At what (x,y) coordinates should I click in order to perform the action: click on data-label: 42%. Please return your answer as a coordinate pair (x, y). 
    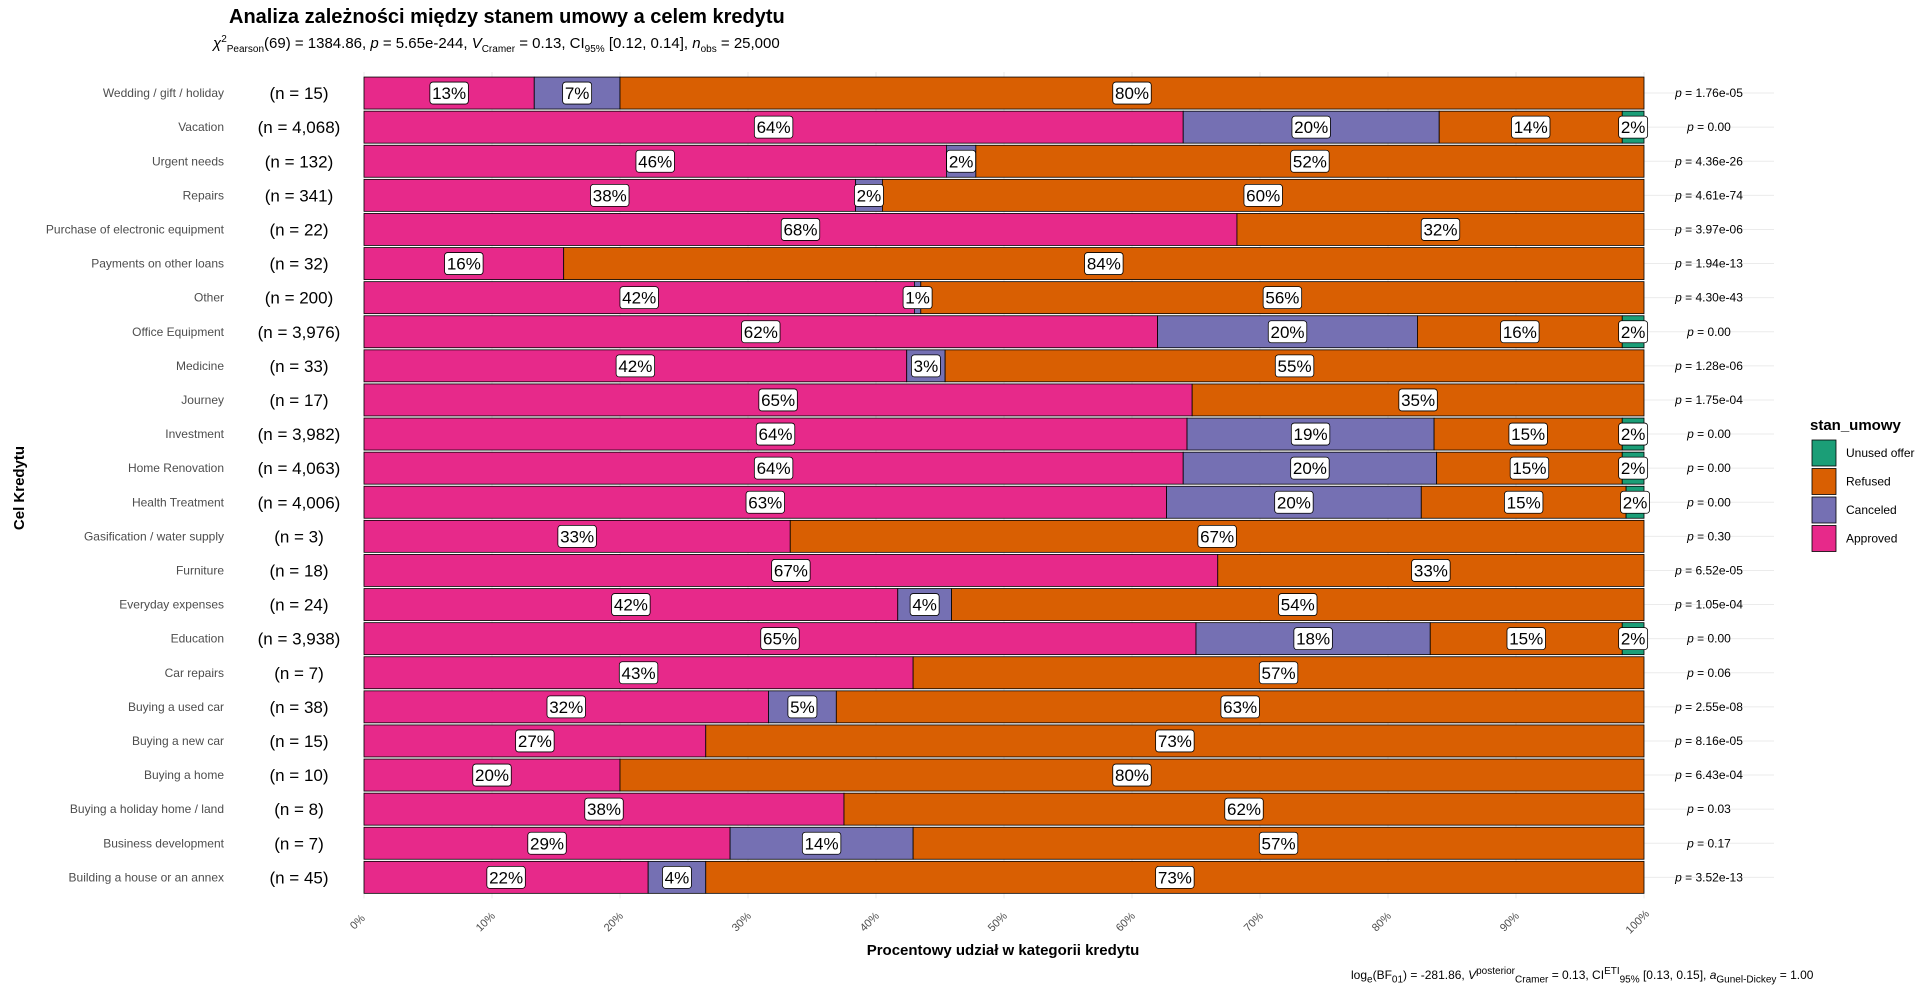
    Looking at the image, I should click on (639, 298).